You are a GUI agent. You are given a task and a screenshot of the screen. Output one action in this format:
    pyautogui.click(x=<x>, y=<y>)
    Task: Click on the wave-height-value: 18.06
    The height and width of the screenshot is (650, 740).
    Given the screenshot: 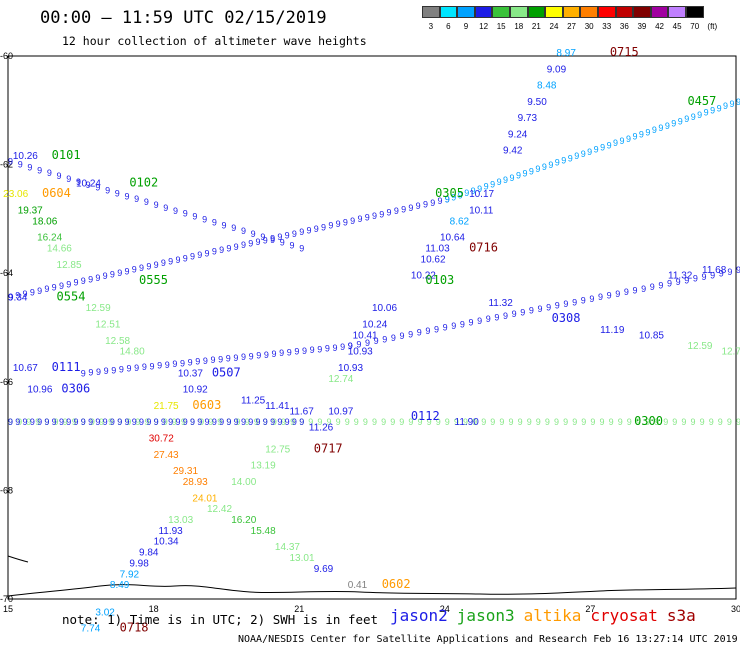 What is the action you would take?
    pyautogui.click(x=44, y=221)
    